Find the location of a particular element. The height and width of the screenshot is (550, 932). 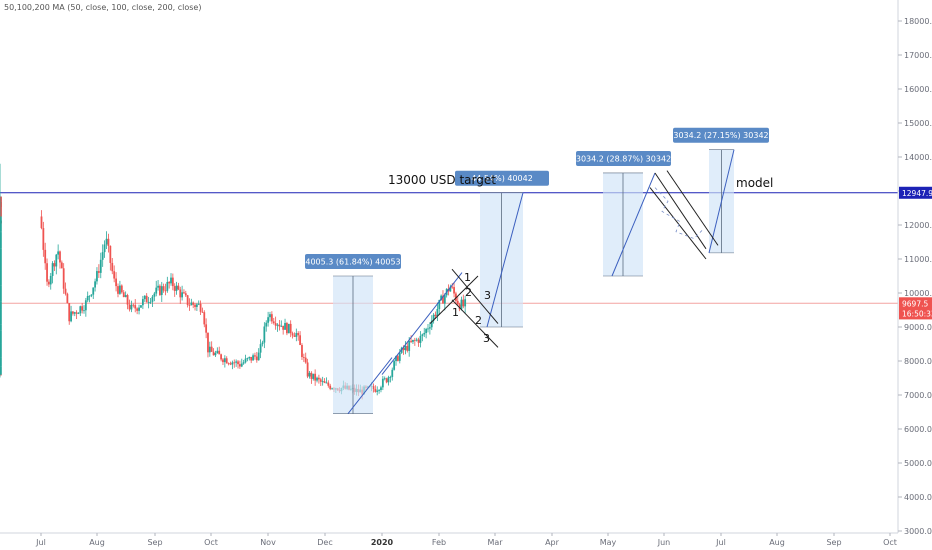

x-tick-label: Sep is located at coordinates (154, 542).